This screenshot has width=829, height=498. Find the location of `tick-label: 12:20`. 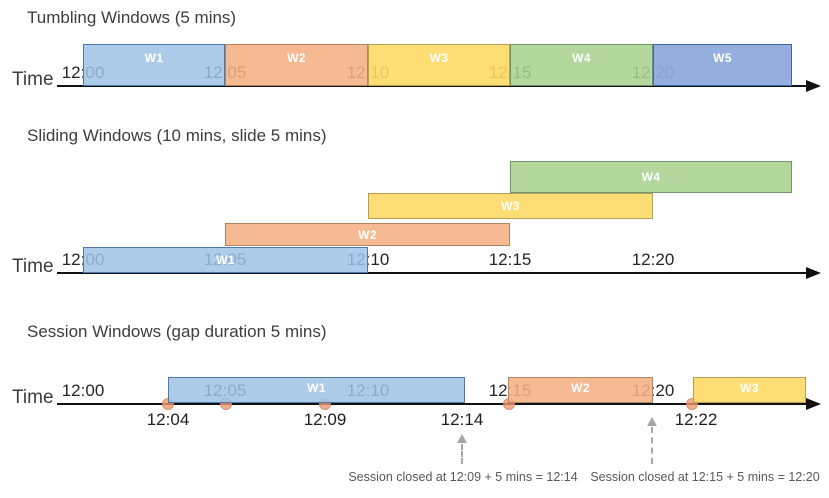

tick-label: 12:20 is located at coordinates (653, 259).